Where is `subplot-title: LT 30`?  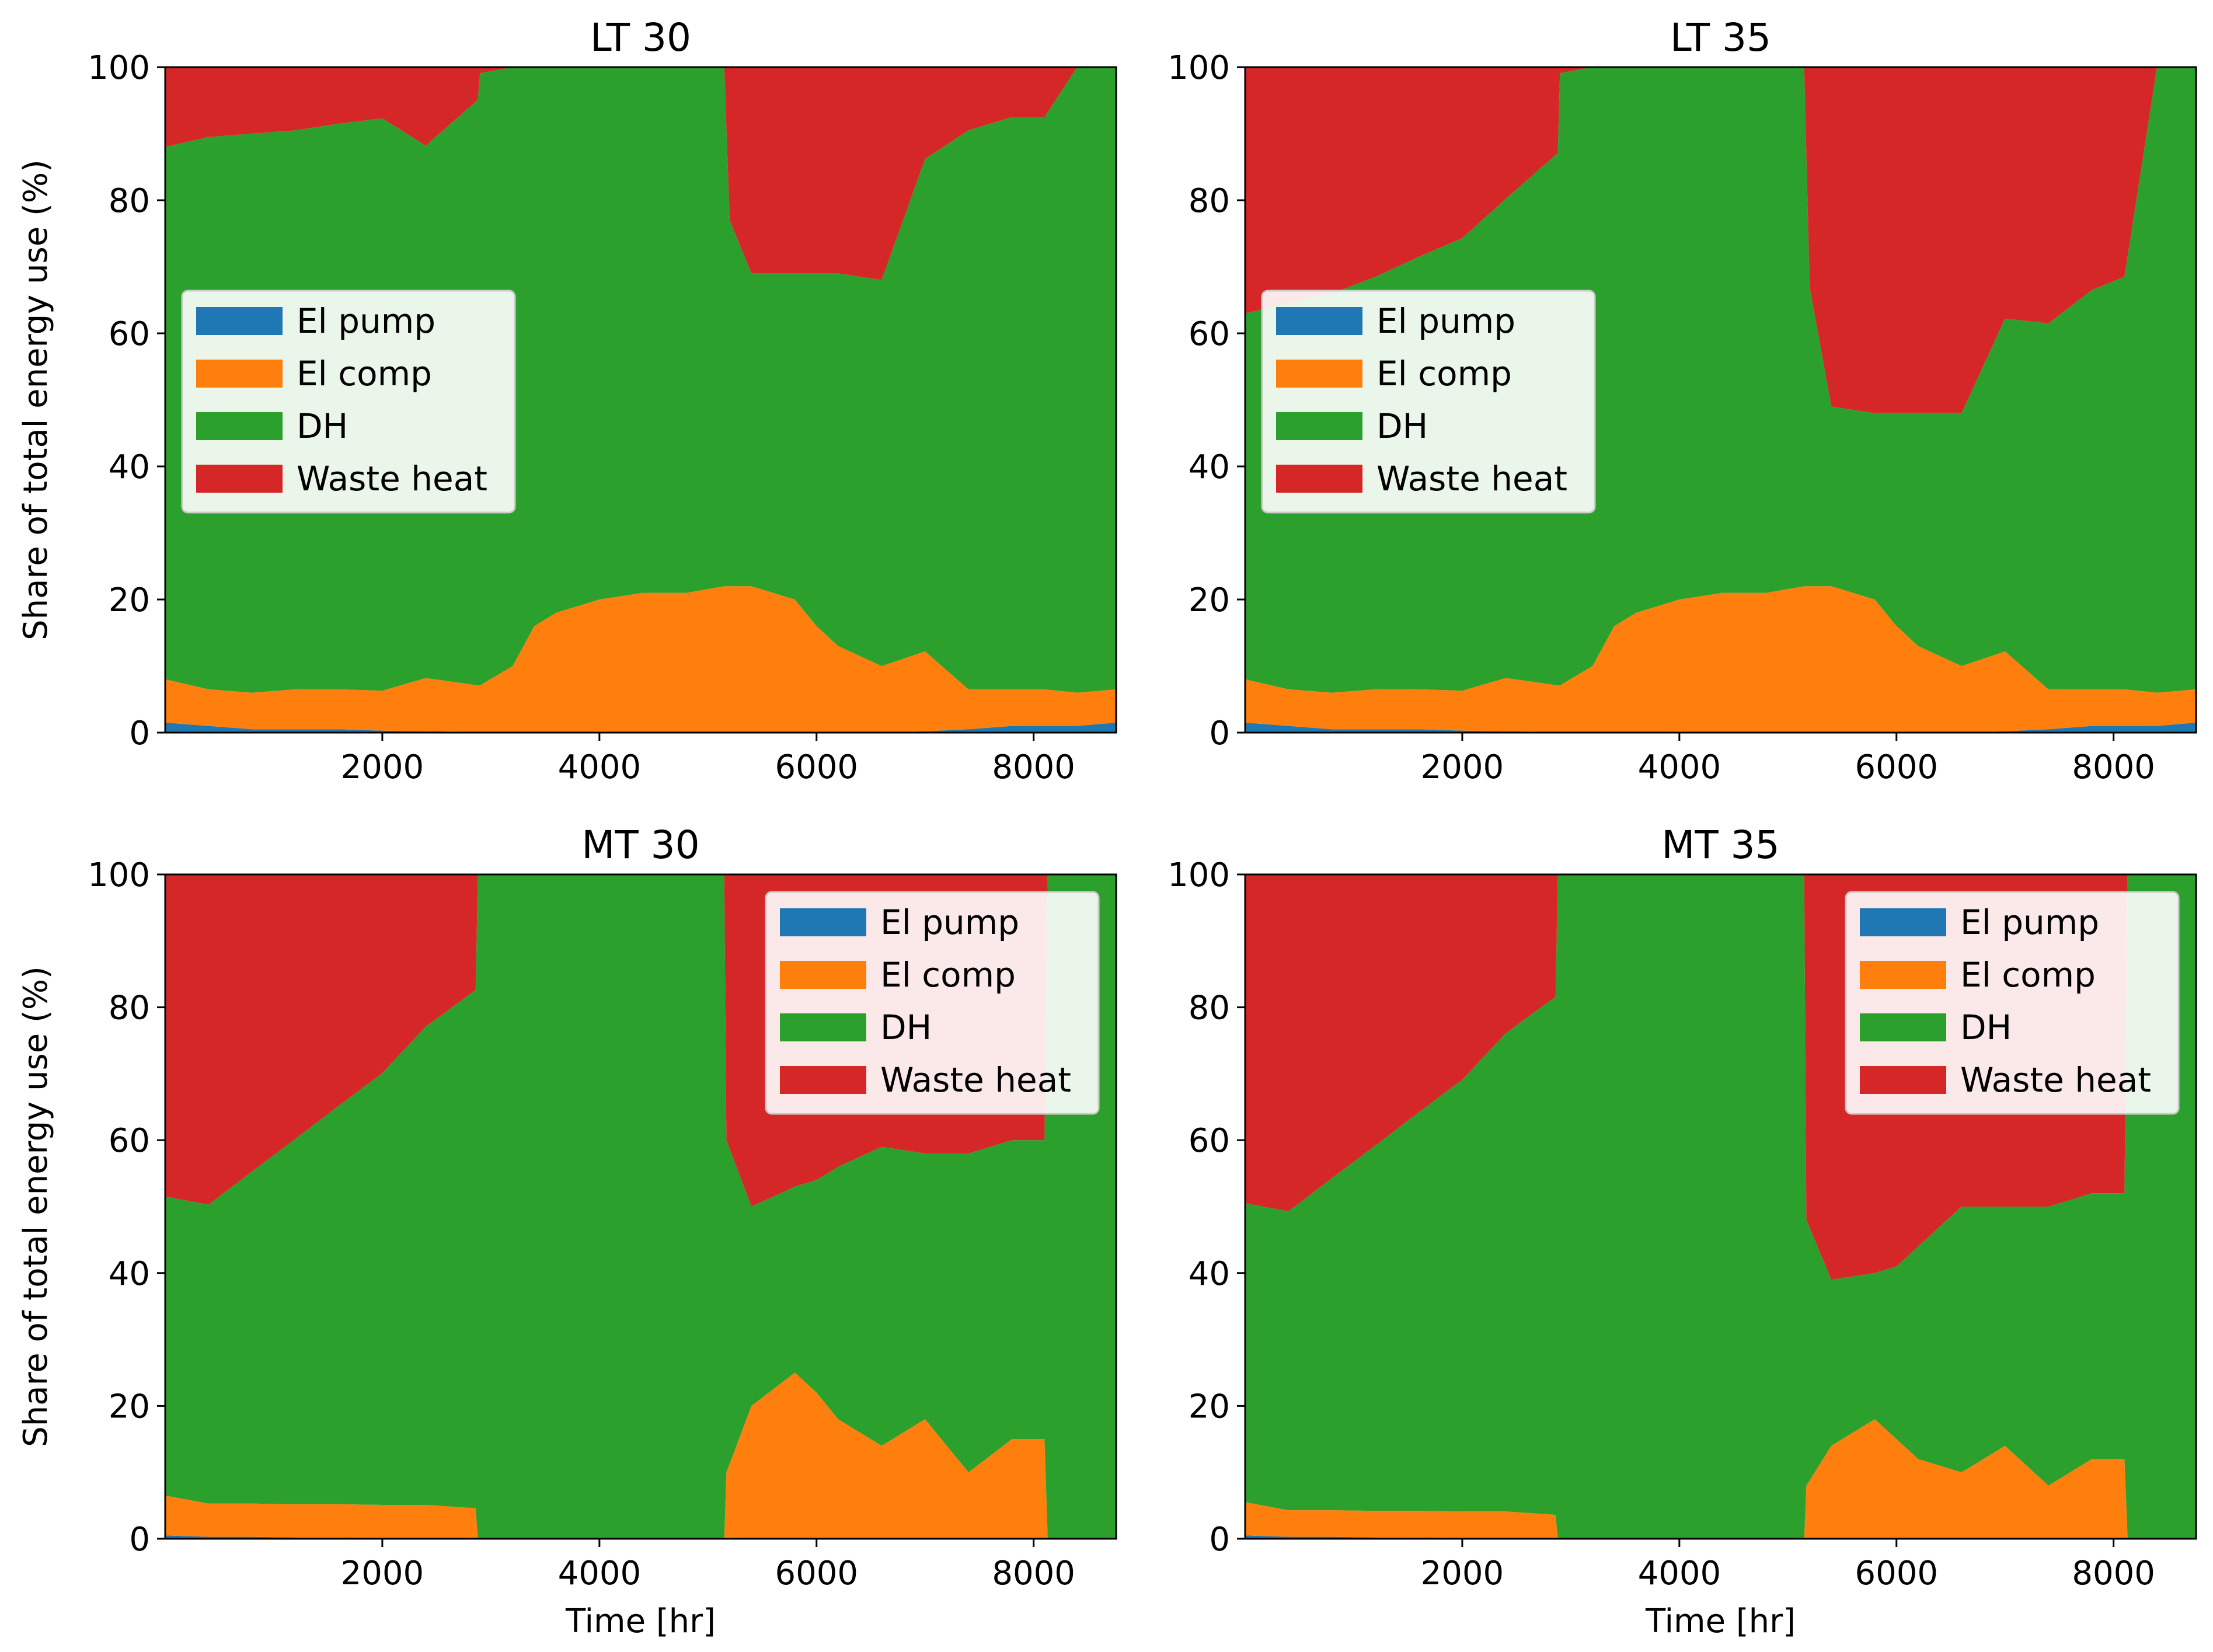 subplot-title: LT 30 is located at coordinates (640, 37).